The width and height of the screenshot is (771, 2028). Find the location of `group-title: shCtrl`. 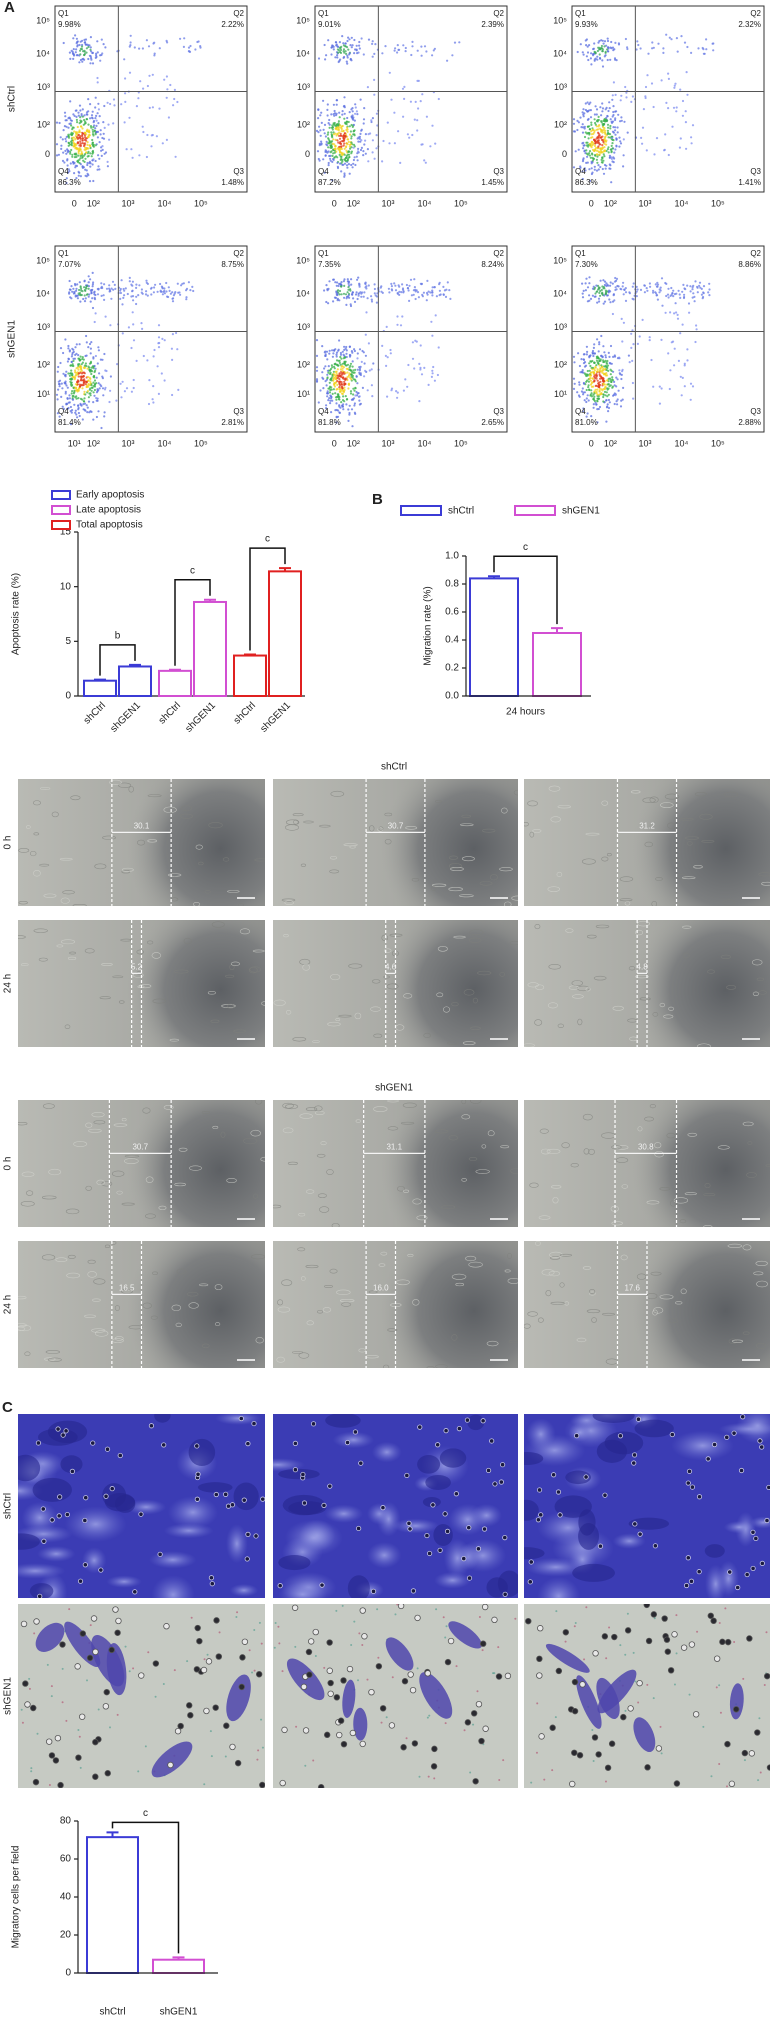

group-title: shCtrl is located at coordinates (394, 767).